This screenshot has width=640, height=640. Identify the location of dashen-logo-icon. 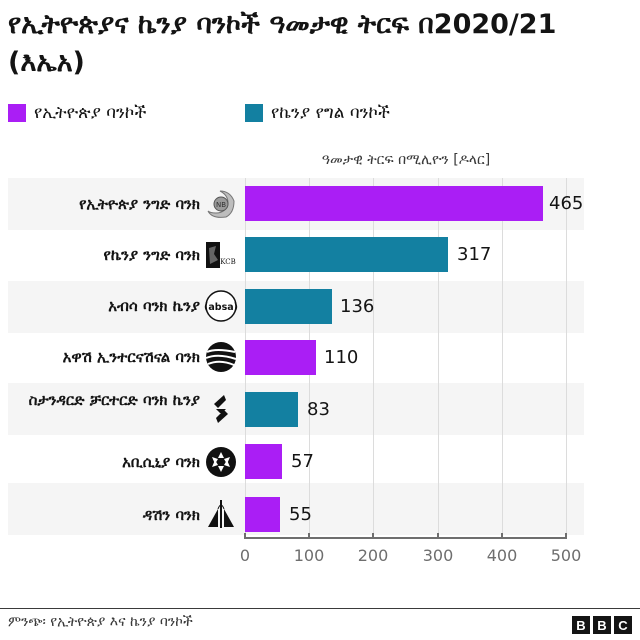
(221, 514).